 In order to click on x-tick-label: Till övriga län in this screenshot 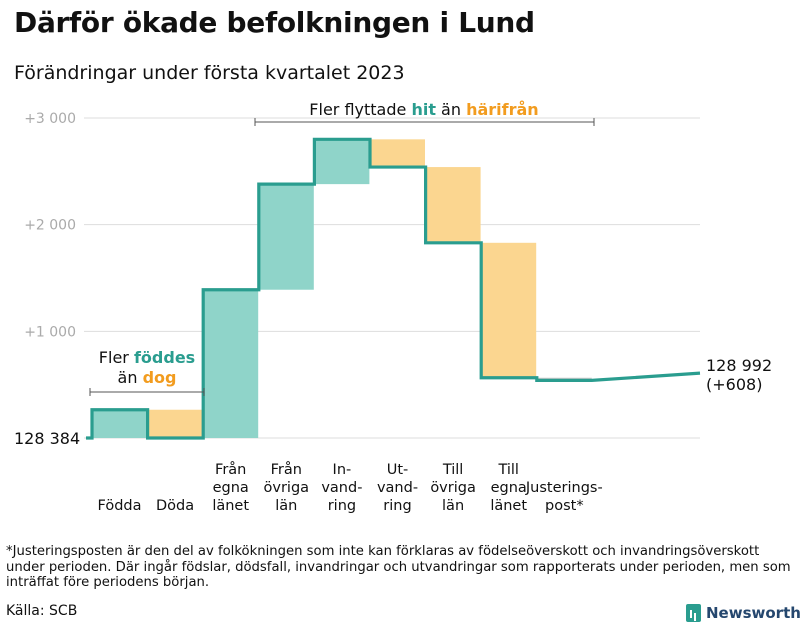, I will do `click(453, 488)`.